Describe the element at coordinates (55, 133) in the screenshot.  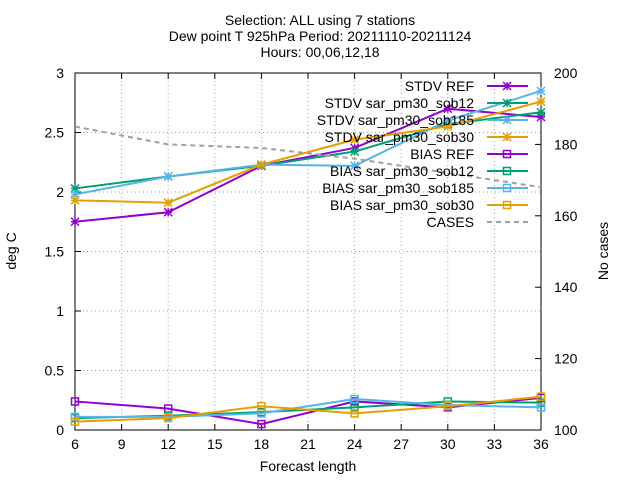
I see `y-tick-label: 2.5` at that location.